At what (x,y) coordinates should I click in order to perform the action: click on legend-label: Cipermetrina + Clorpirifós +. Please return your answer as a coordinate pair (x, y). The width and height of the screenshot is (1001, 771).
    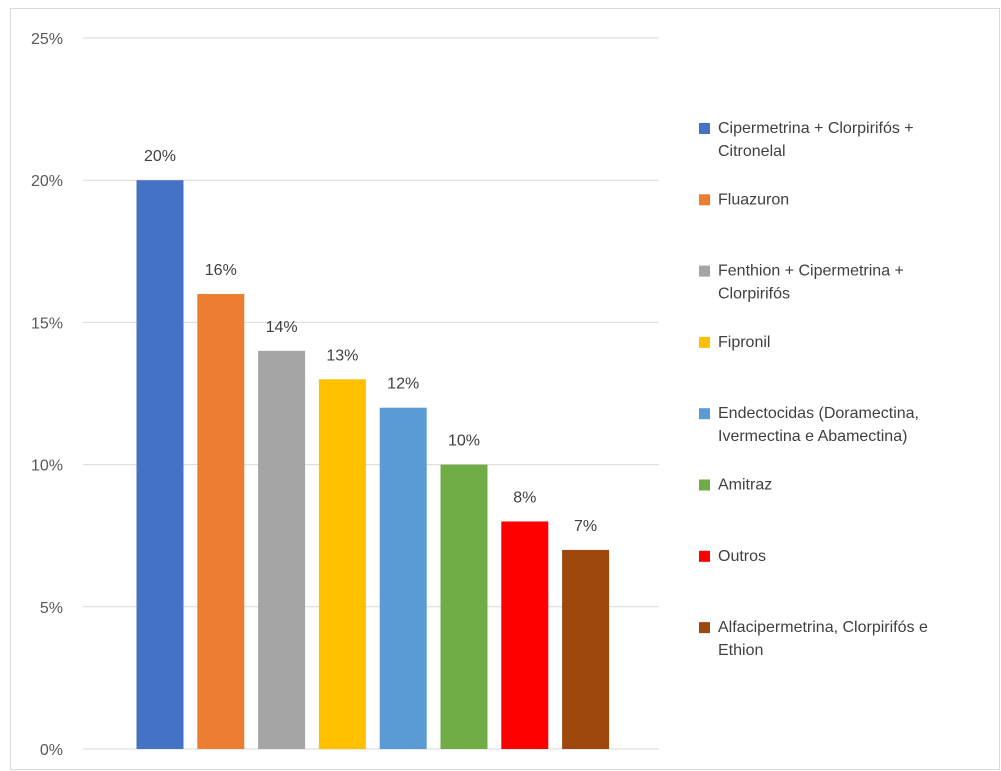
    Looking at the image, I should click on (816, 128).